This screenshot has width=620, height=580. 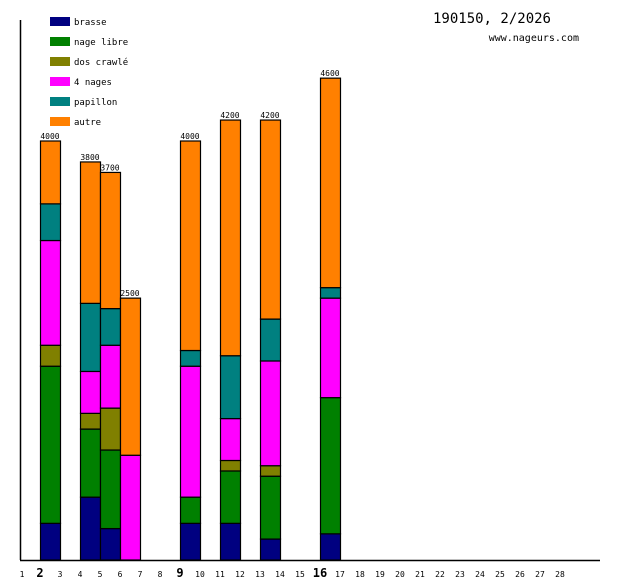 What do you see at coordinates (400, 574) in the screenshot?
I see `x-tick-label: 20` at bounding box center [400, 574].